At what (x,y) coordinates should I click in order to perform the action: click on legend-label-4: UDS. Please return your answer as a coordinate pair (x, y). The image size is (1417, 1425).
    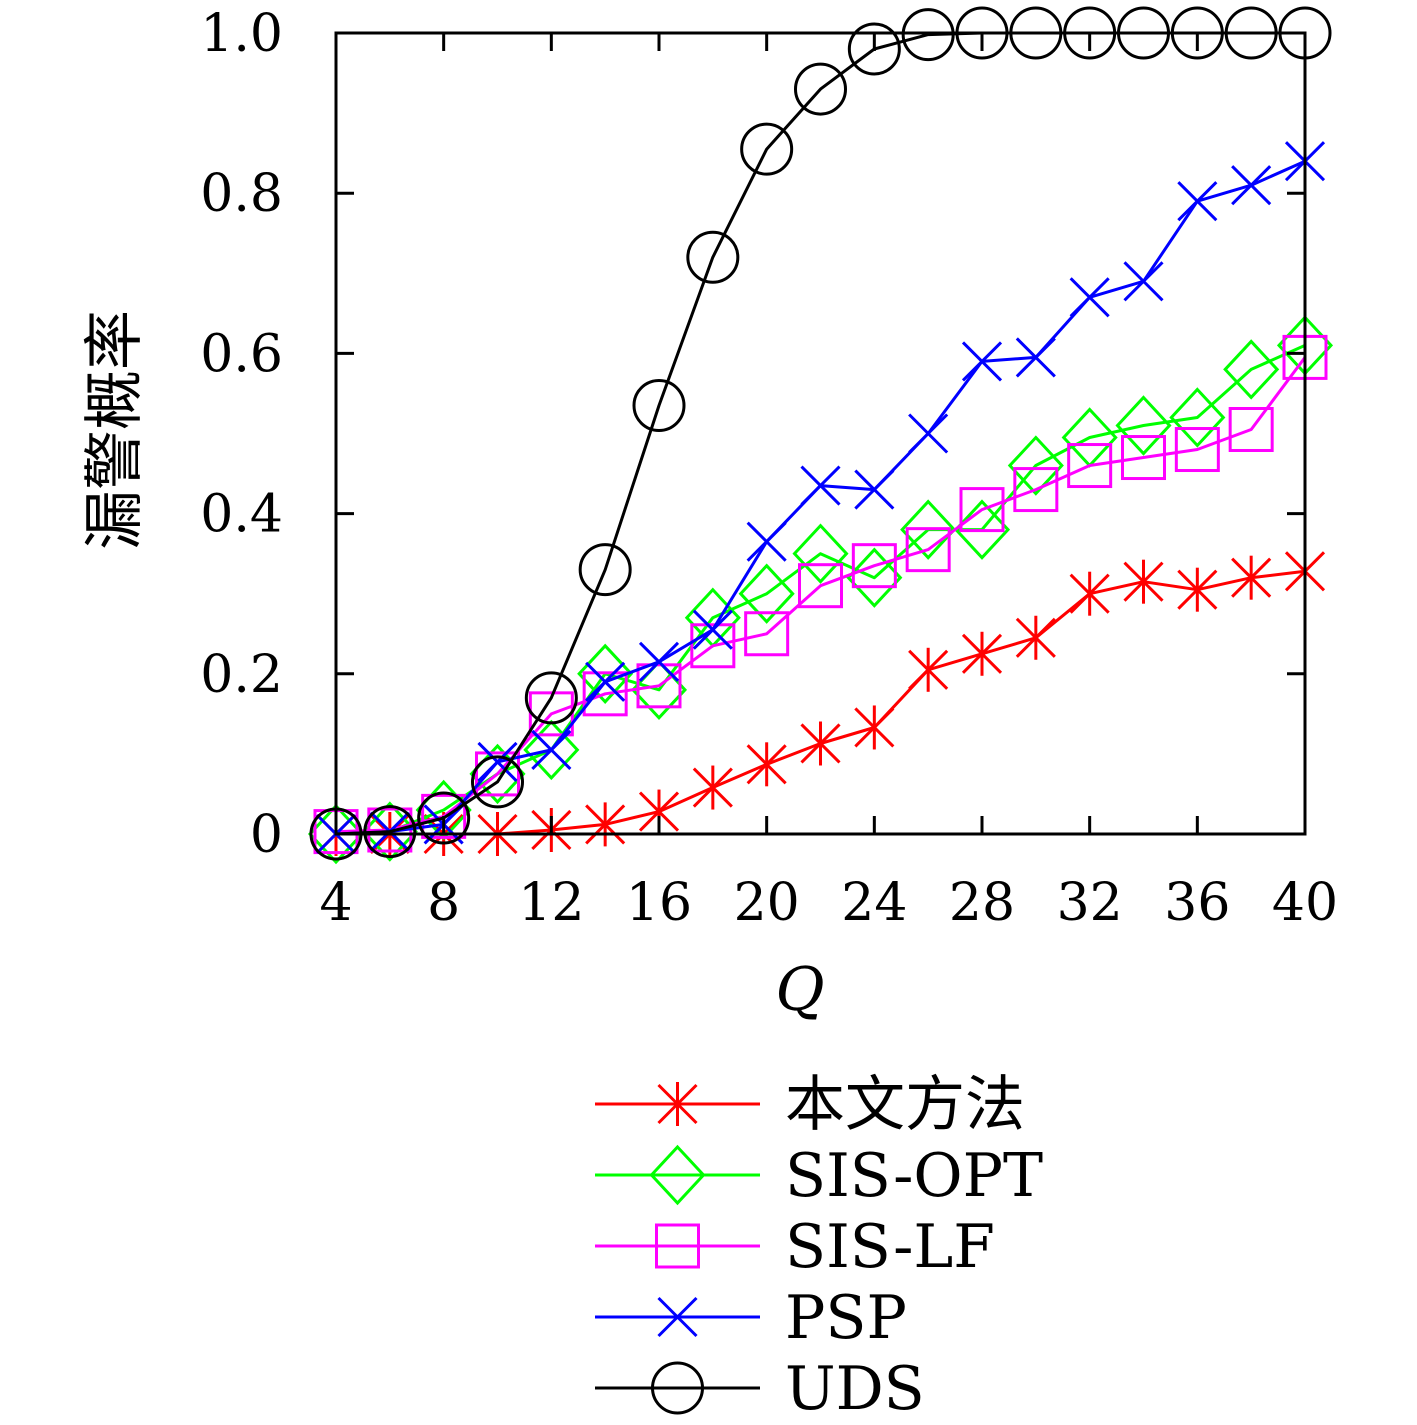
    Looking at the image, I should click on (855, 1387).